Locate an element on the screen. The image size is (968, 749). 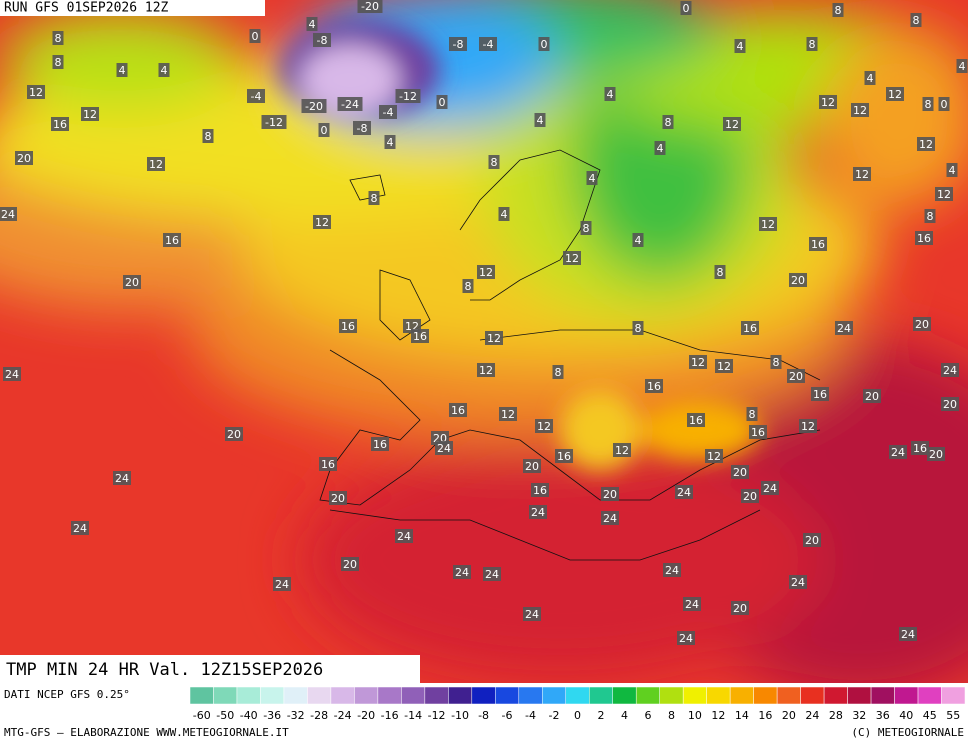
temperature-label: -12 is located at coordinates (274, 122).